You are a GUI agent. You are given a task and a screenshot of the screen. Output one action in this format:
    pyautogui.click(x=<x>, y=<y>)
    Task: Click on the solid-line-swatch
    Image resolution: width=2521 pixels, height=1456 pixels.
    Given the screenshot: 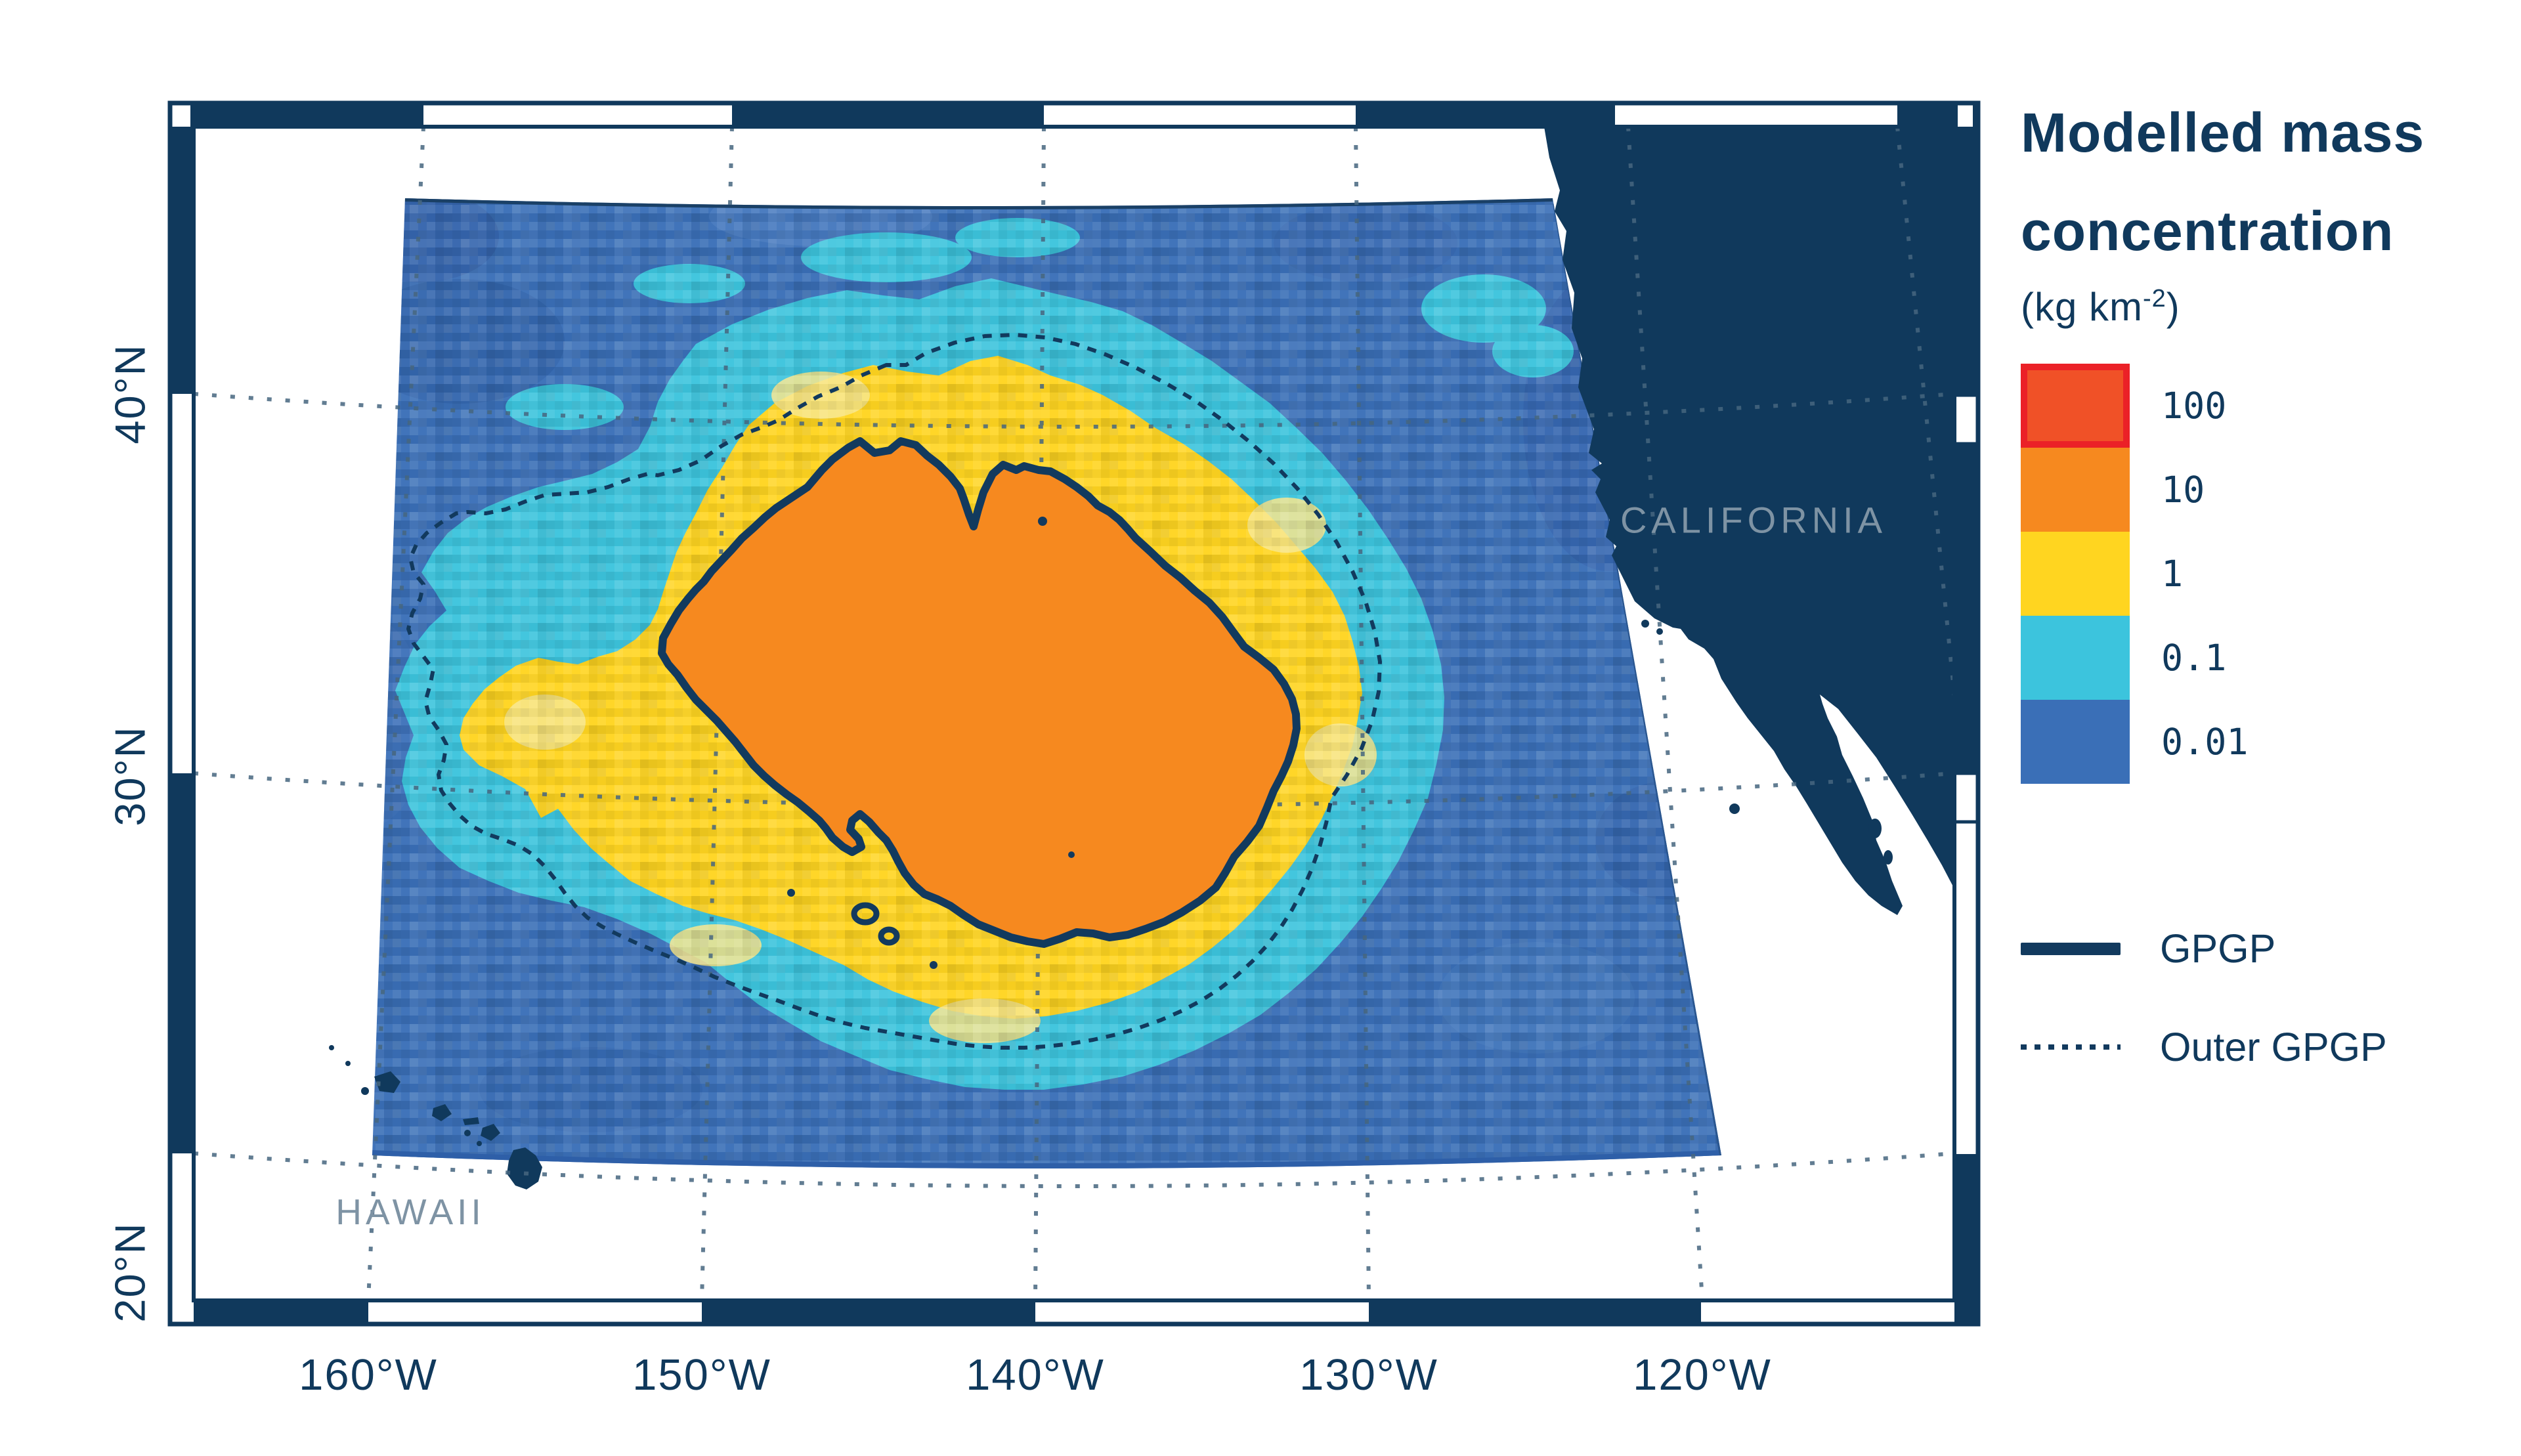 What is the action you would take?
    pyautogui.click(x=2071, y=948)
    